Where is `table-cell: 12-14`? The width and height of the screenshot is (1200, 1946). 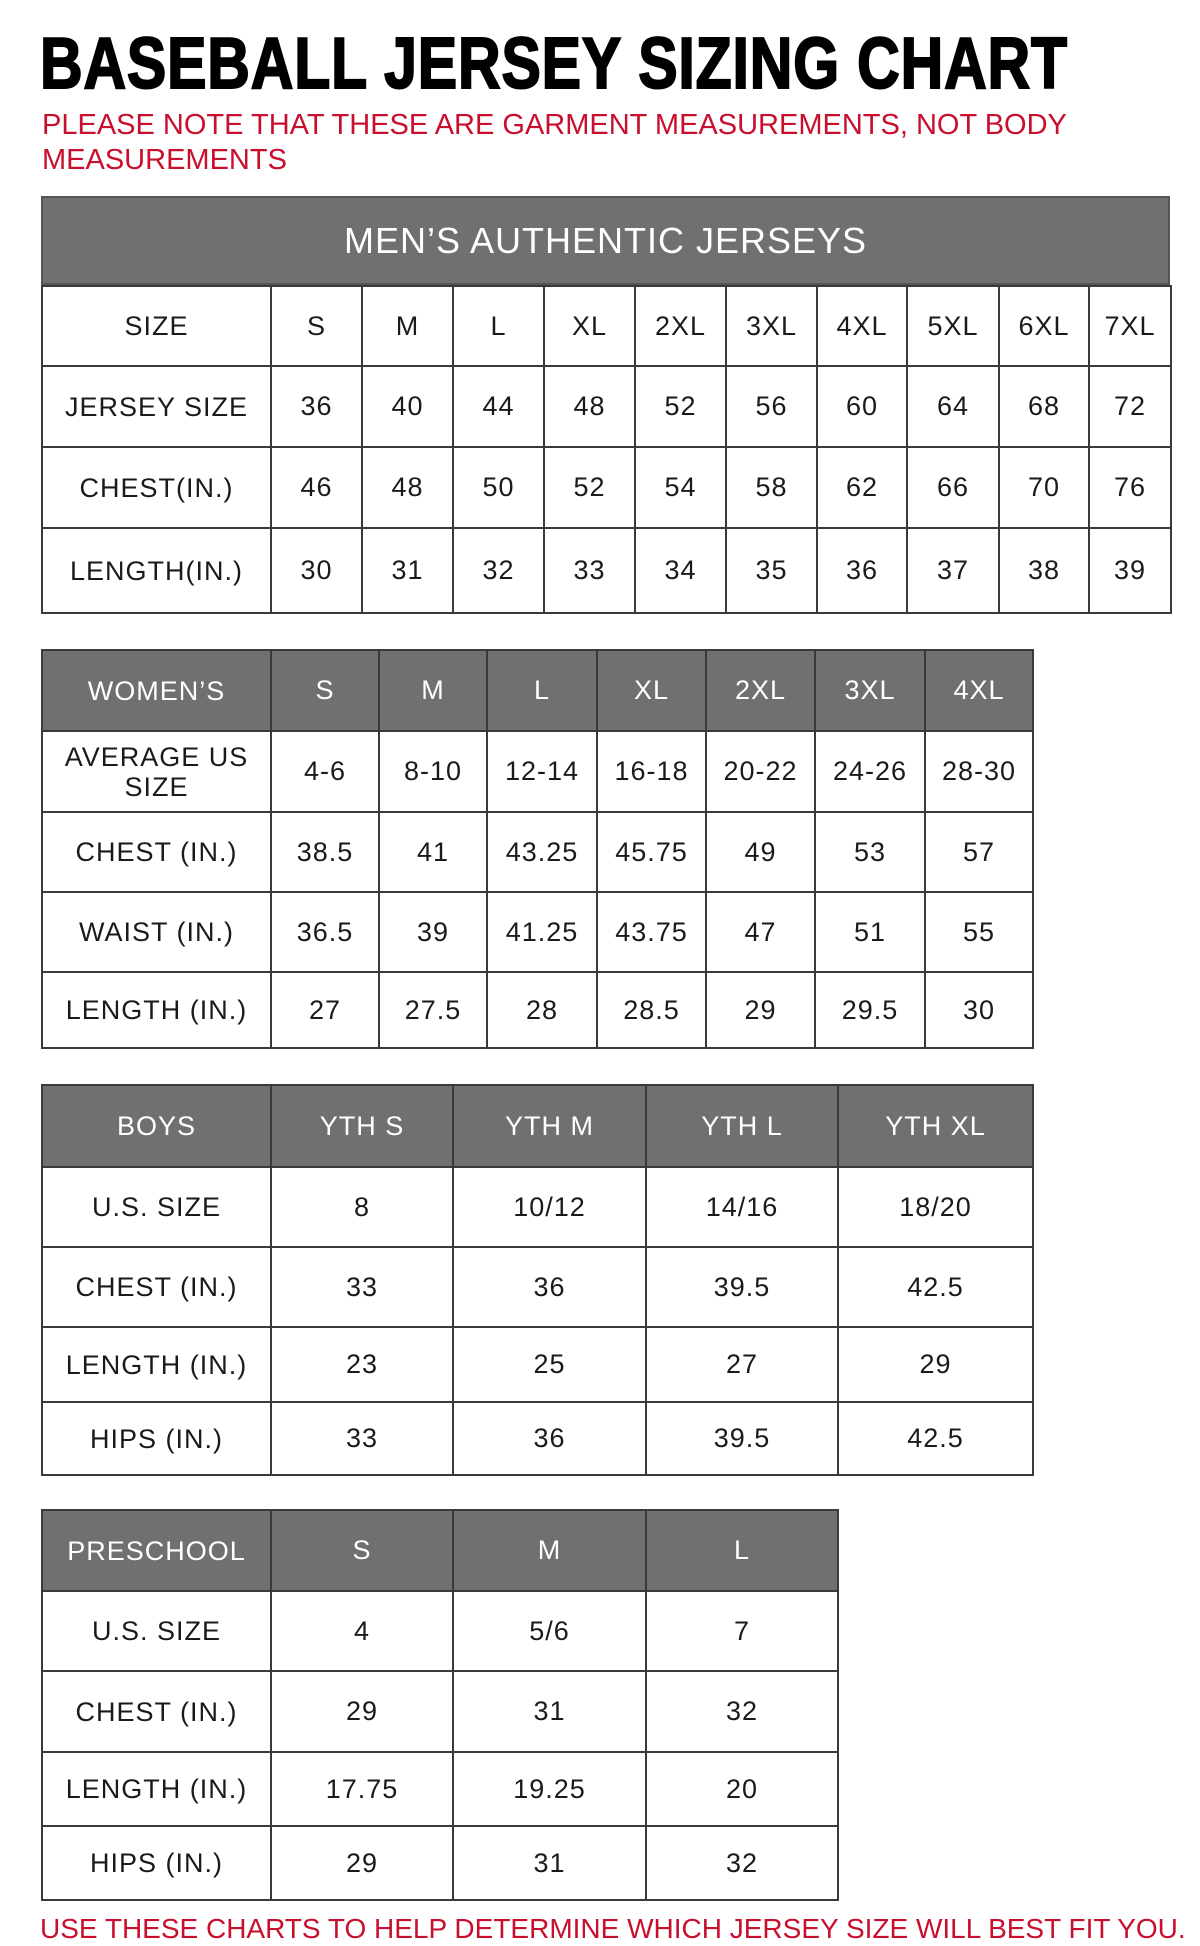
table-cell: 12-14 is located at coordinates (542, 771).